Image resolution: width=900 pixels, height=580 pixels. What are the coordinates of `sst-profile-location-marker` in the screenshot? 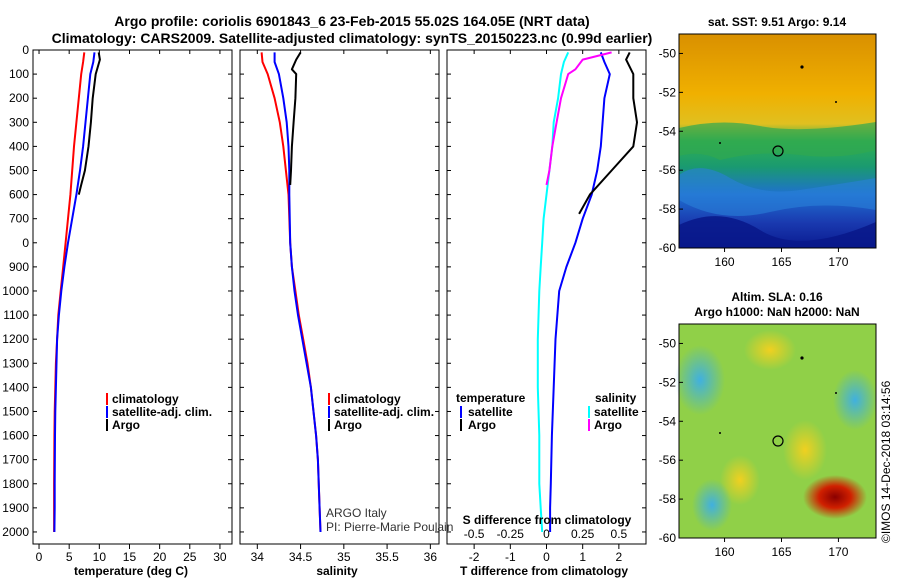 It's located at (778, 151).